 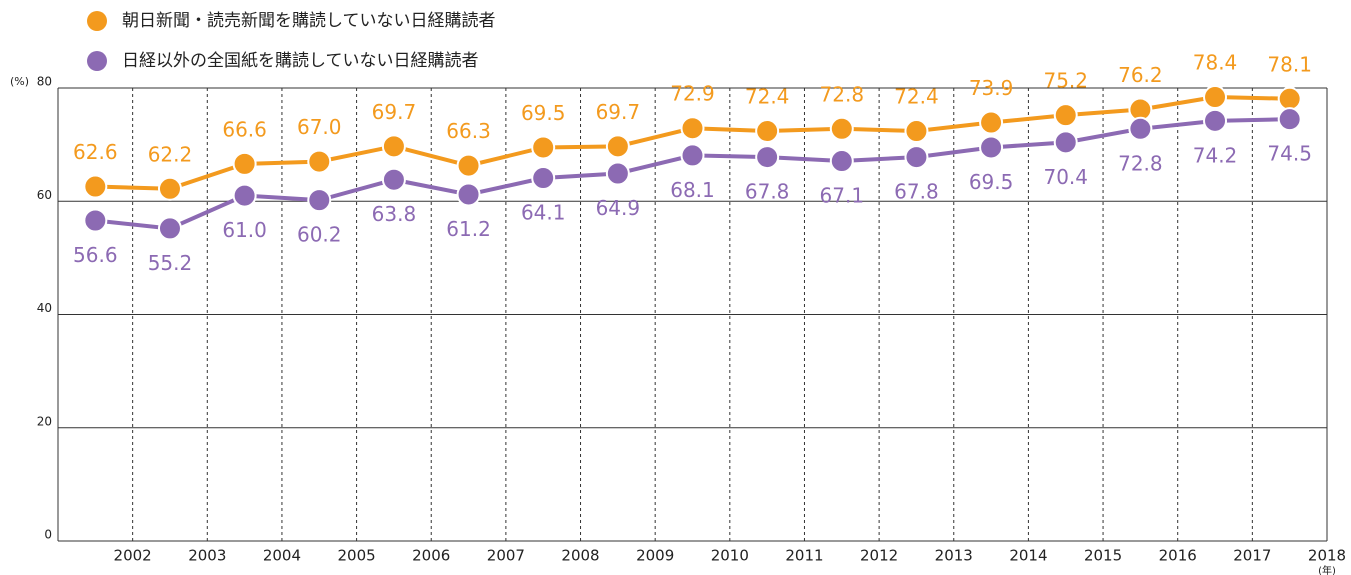 What do you see at coordinates (618, 208) in the screenshot?
I see `value-label: 64.9` at bounding box center [618, 208].